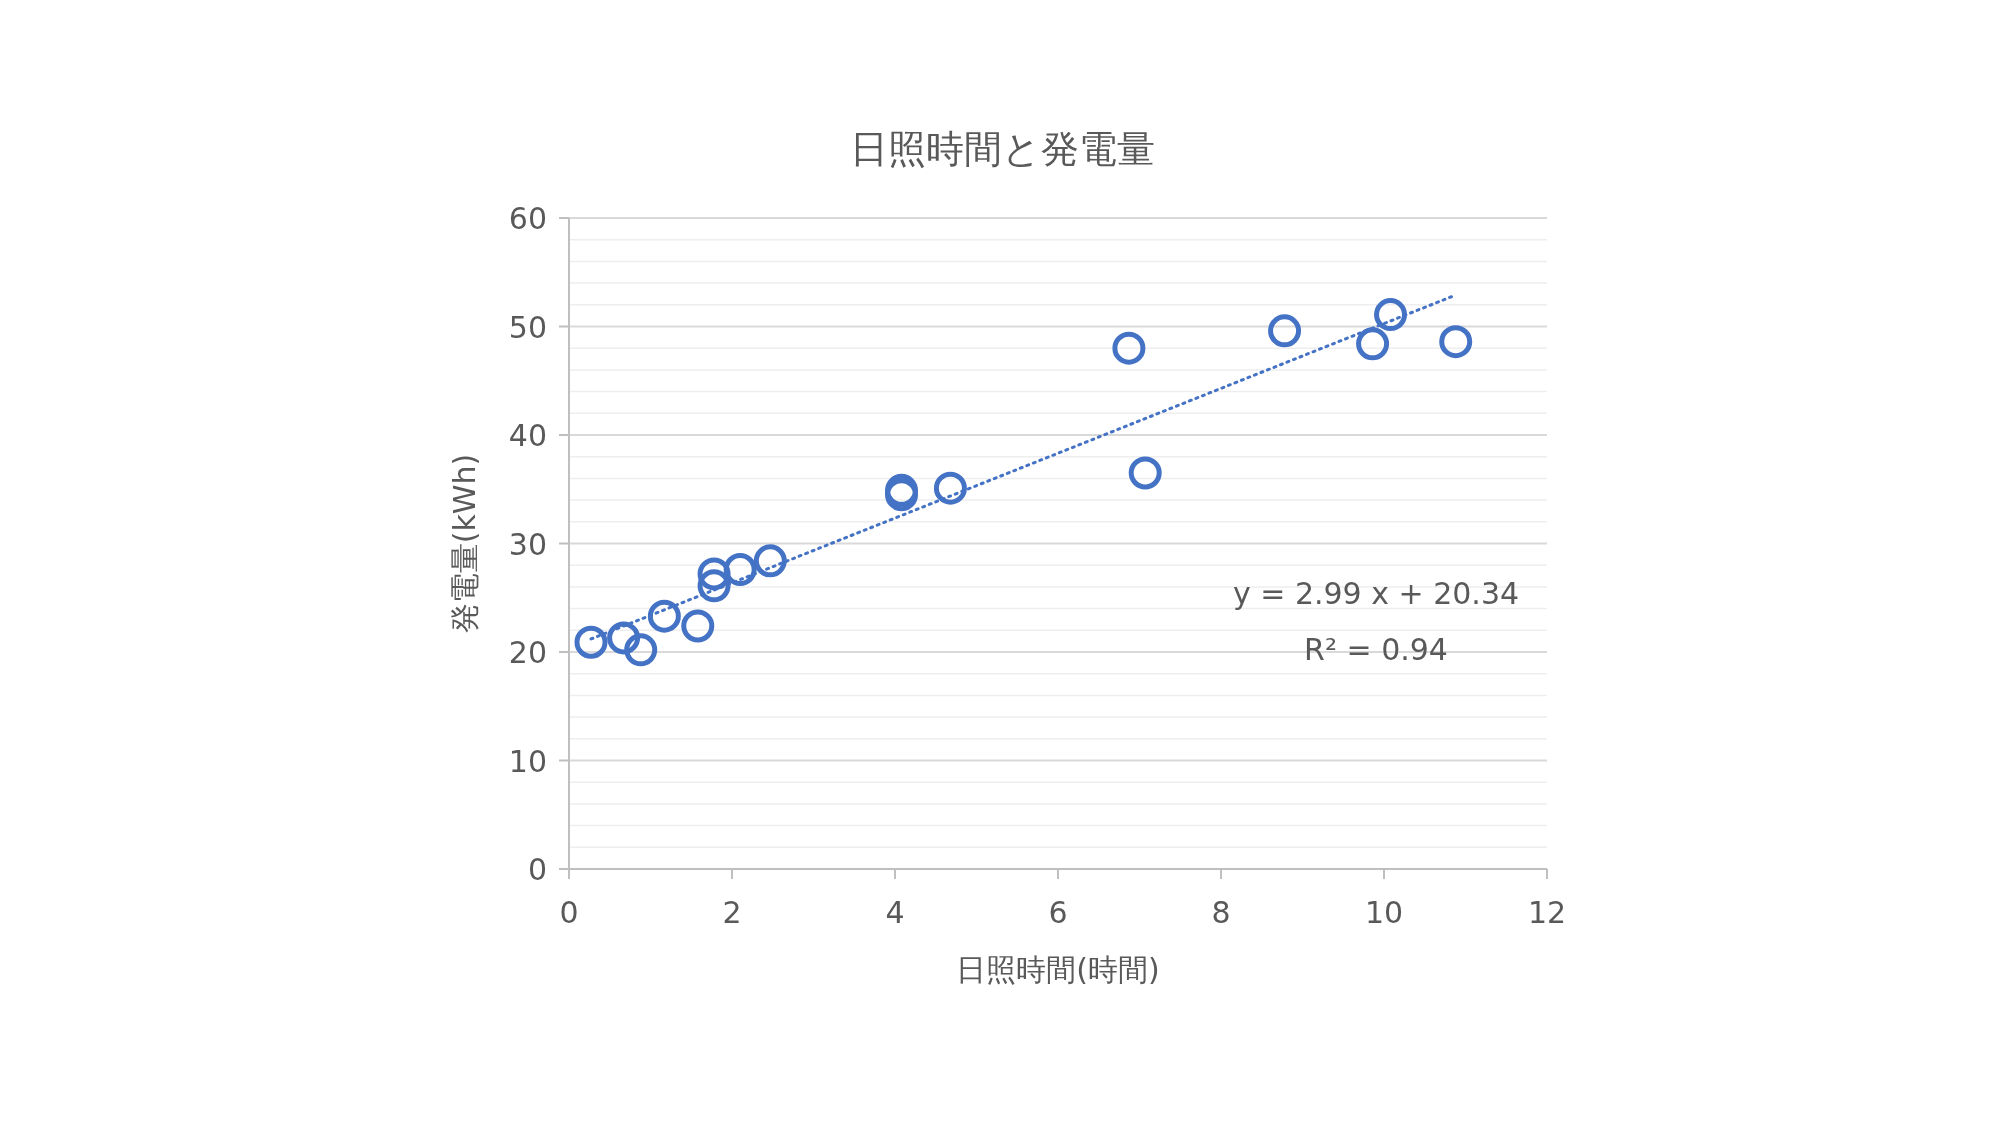 Image resolution: width=2000 pixels, height=1140 pixels. What do you see at coordinates (527, 435) in the screenshot?
I see `y-tick-label: 40` at bounding box center [527, 435].